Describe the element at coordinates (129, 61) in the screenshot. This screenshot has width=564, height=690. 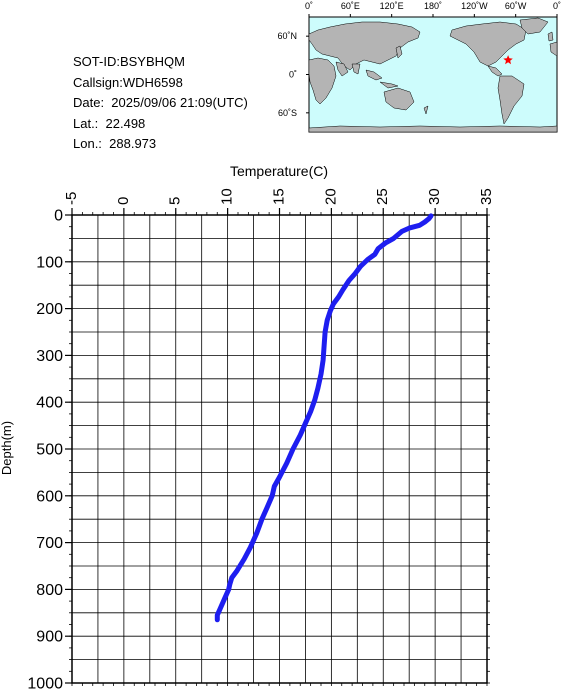
I see `sot-id-text: SOT-ID:BSYBHQM` at that location.